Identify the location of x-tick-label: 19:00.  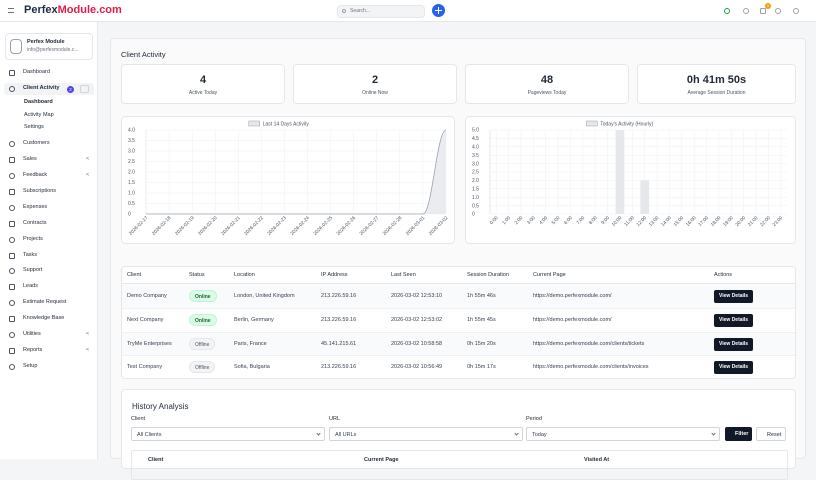
(728, 221).